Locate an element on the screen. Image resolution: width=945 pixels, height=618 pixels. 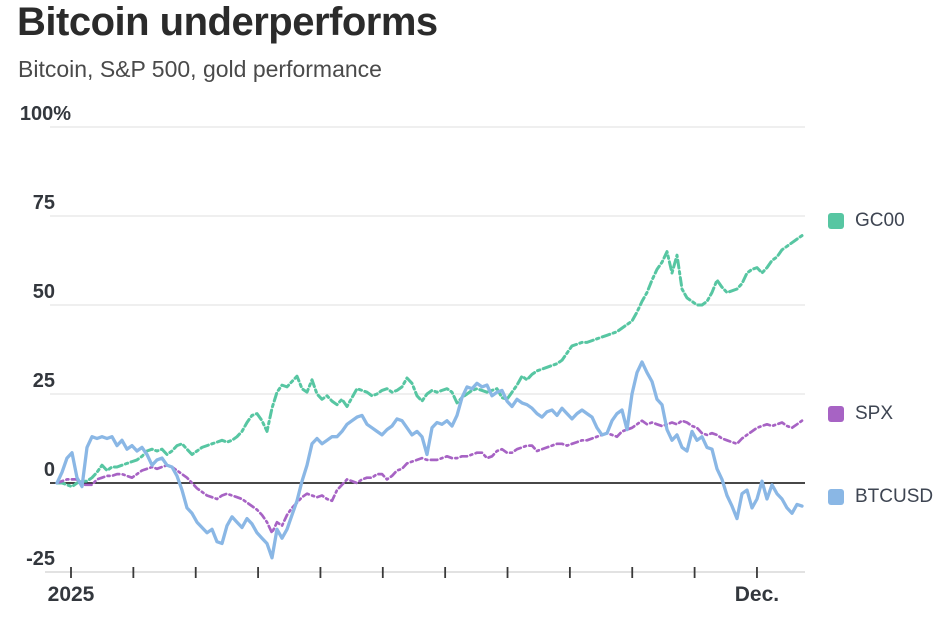
legend-swatch-spx is located at coordinates (836, 414).